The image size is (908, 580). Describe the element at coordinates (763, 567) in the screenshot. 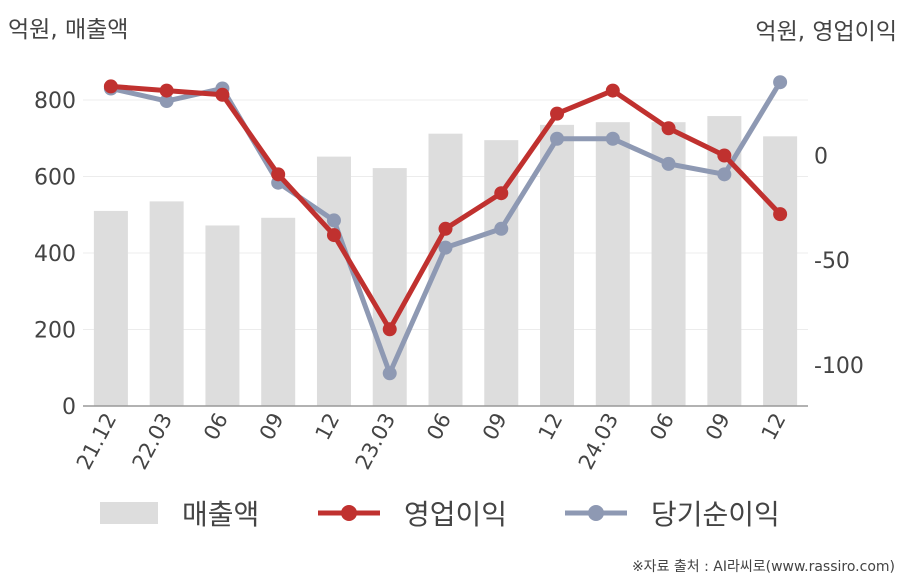

I see `source-footer: ※자료 출처 : AI라씨로(www.rassiro.com)` at that location.